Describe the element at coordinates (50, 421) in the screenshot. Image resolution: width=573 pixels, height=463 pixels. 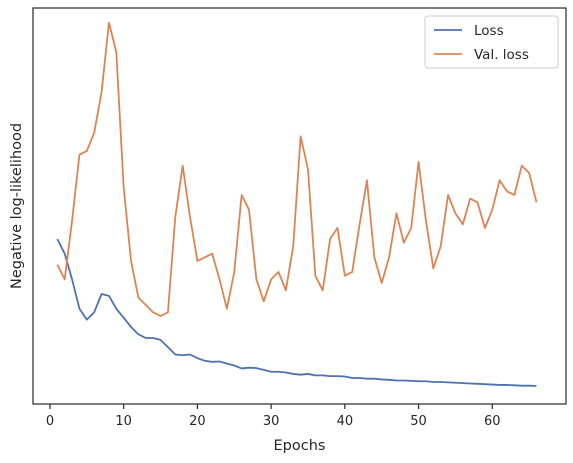
I see `x-tick-label: 0` at that location.